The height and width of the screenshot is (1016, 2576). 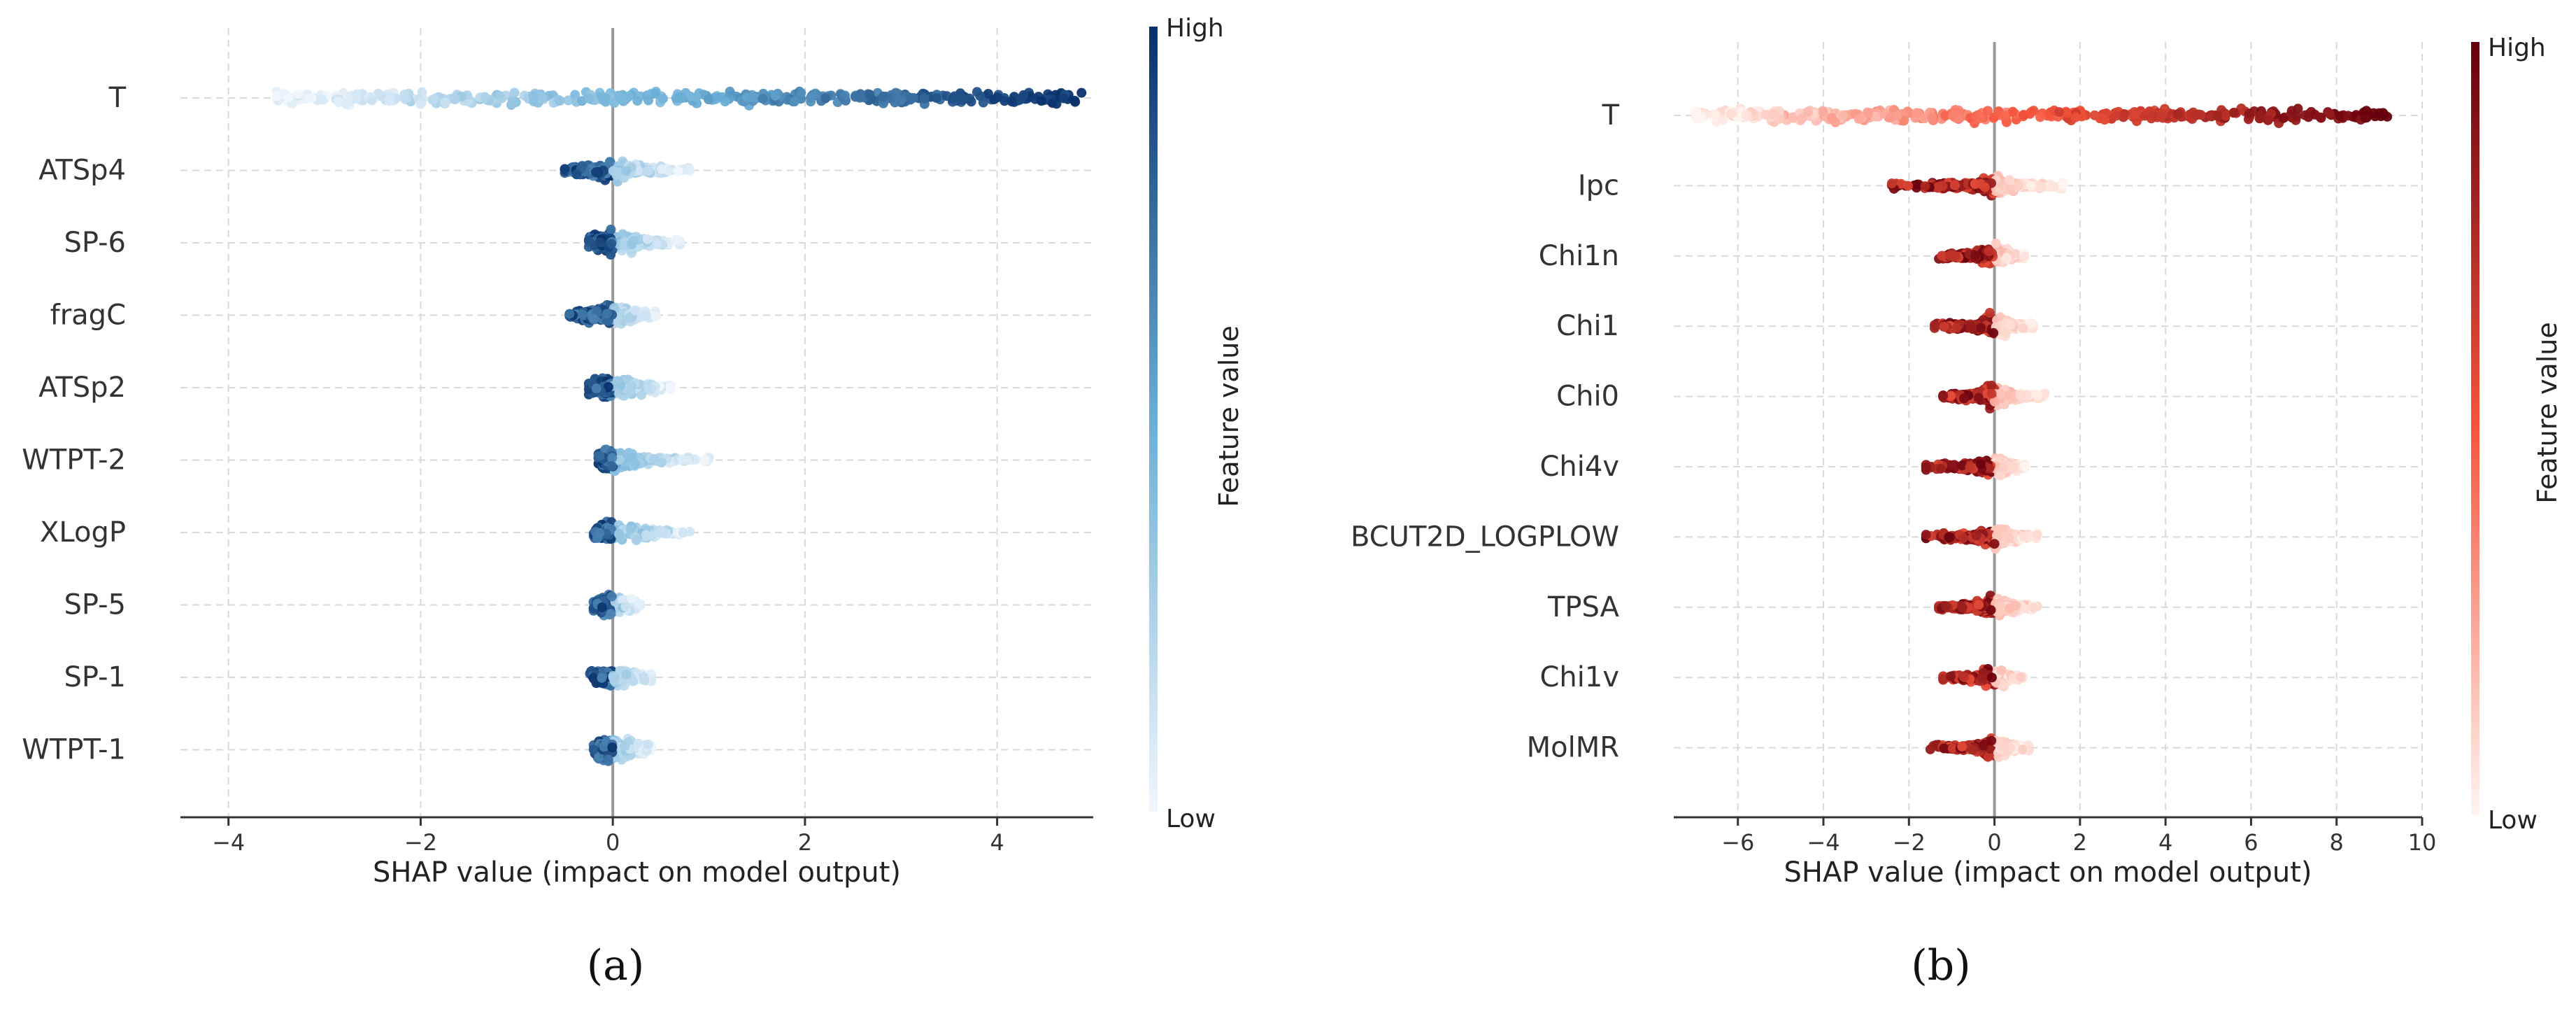 What do you see at coordinates (617, 605) in the screenshot?
I see `chart-a-row-7-points` at bounding box center [617, 605].